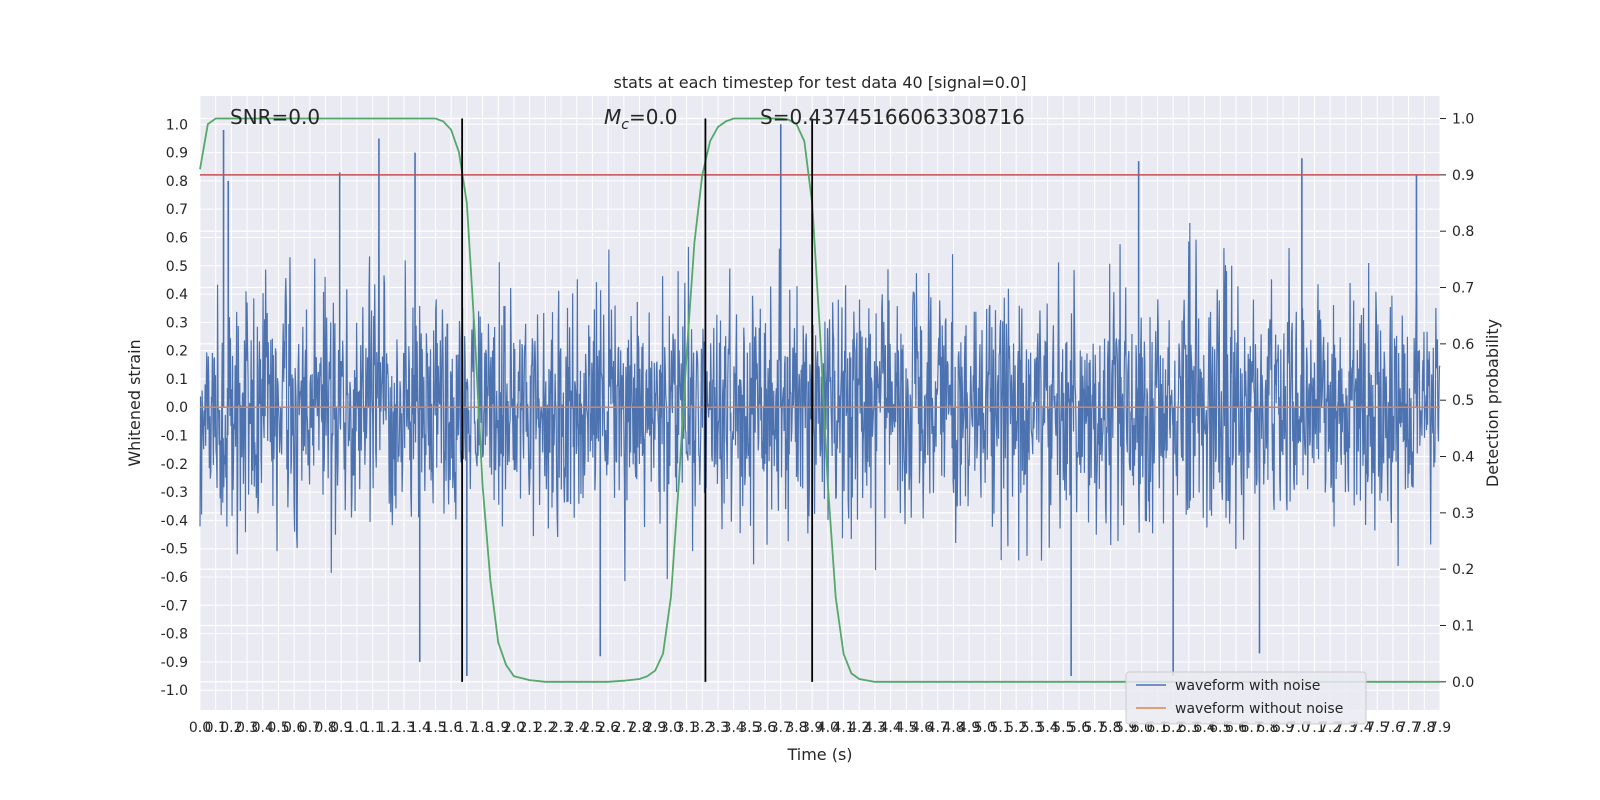 This screenshot has height=800, width=1600. Describe the element at coordinates (653, 117) in the screenshot. I see `mc-value: =0.0` at that location.